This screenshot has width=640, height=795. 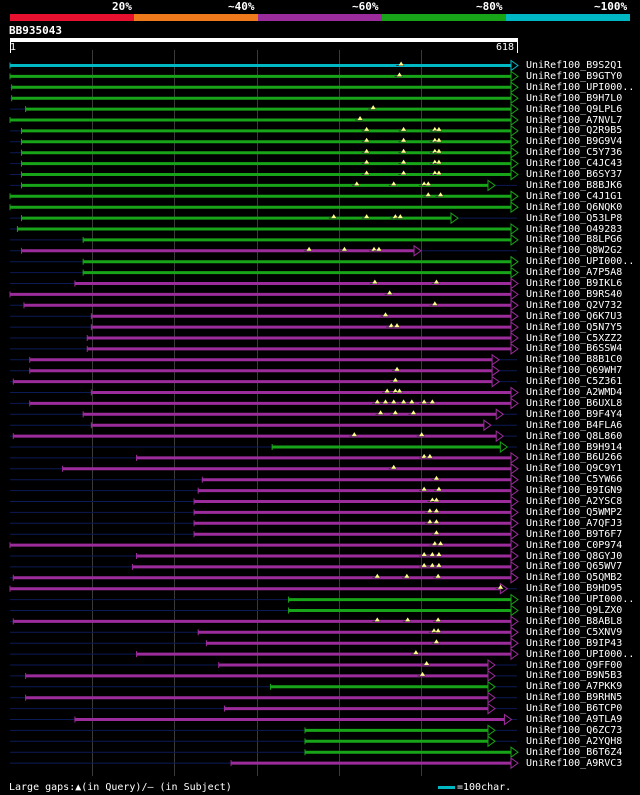 I want to click on hit-label: UniRef100_Q9FF00, so click(x=574, y=665).